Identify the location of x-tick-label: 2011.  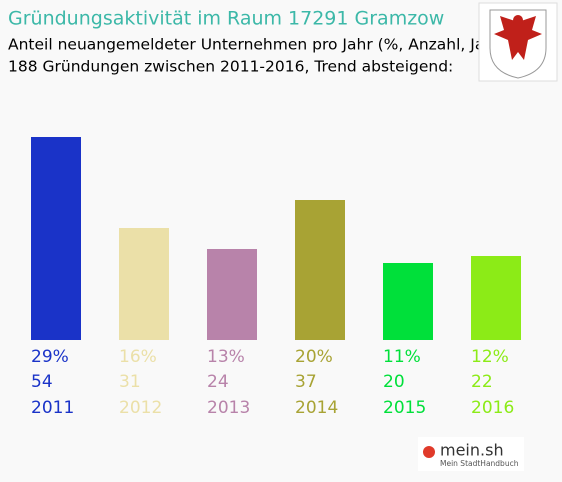
(52, 408).